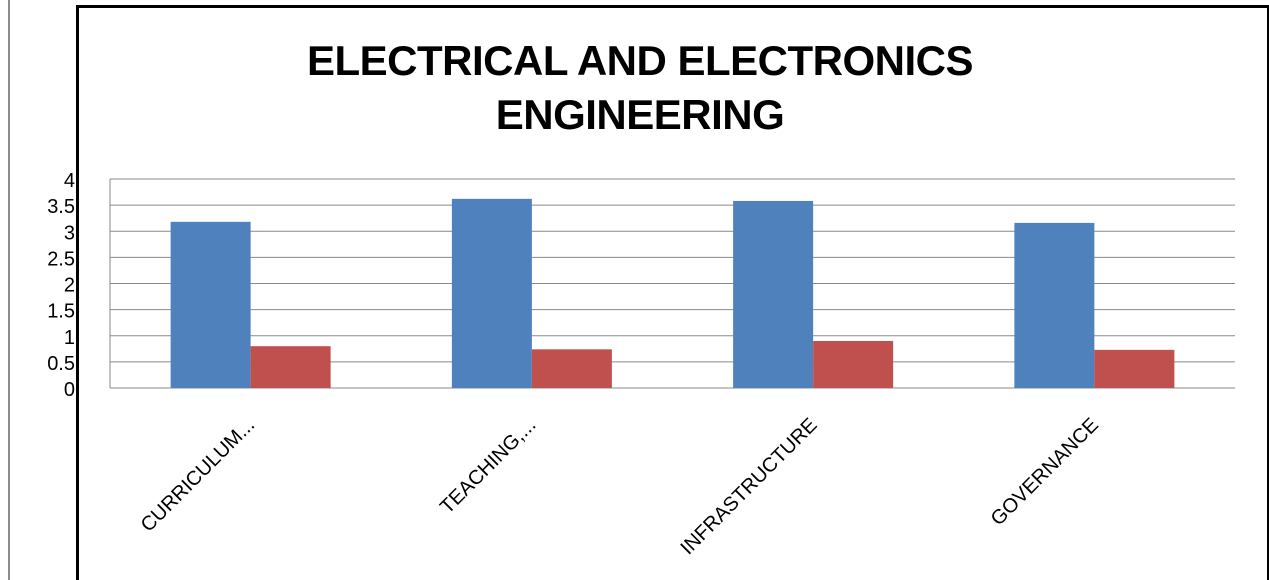 This screenshot has height=580, width=1269. Describe the element at coordinates (38, 290) in the screenshot. I see `left-margin` at that location.